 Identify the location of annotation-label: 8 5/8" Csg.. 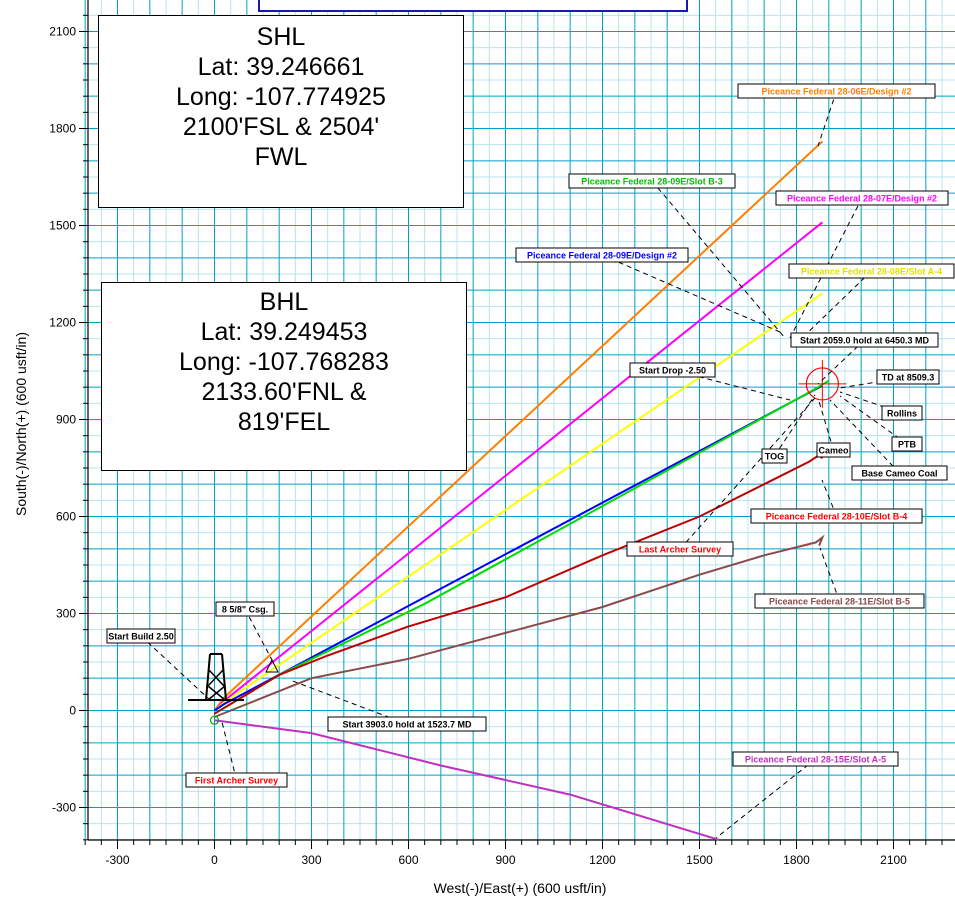
(245, 610).